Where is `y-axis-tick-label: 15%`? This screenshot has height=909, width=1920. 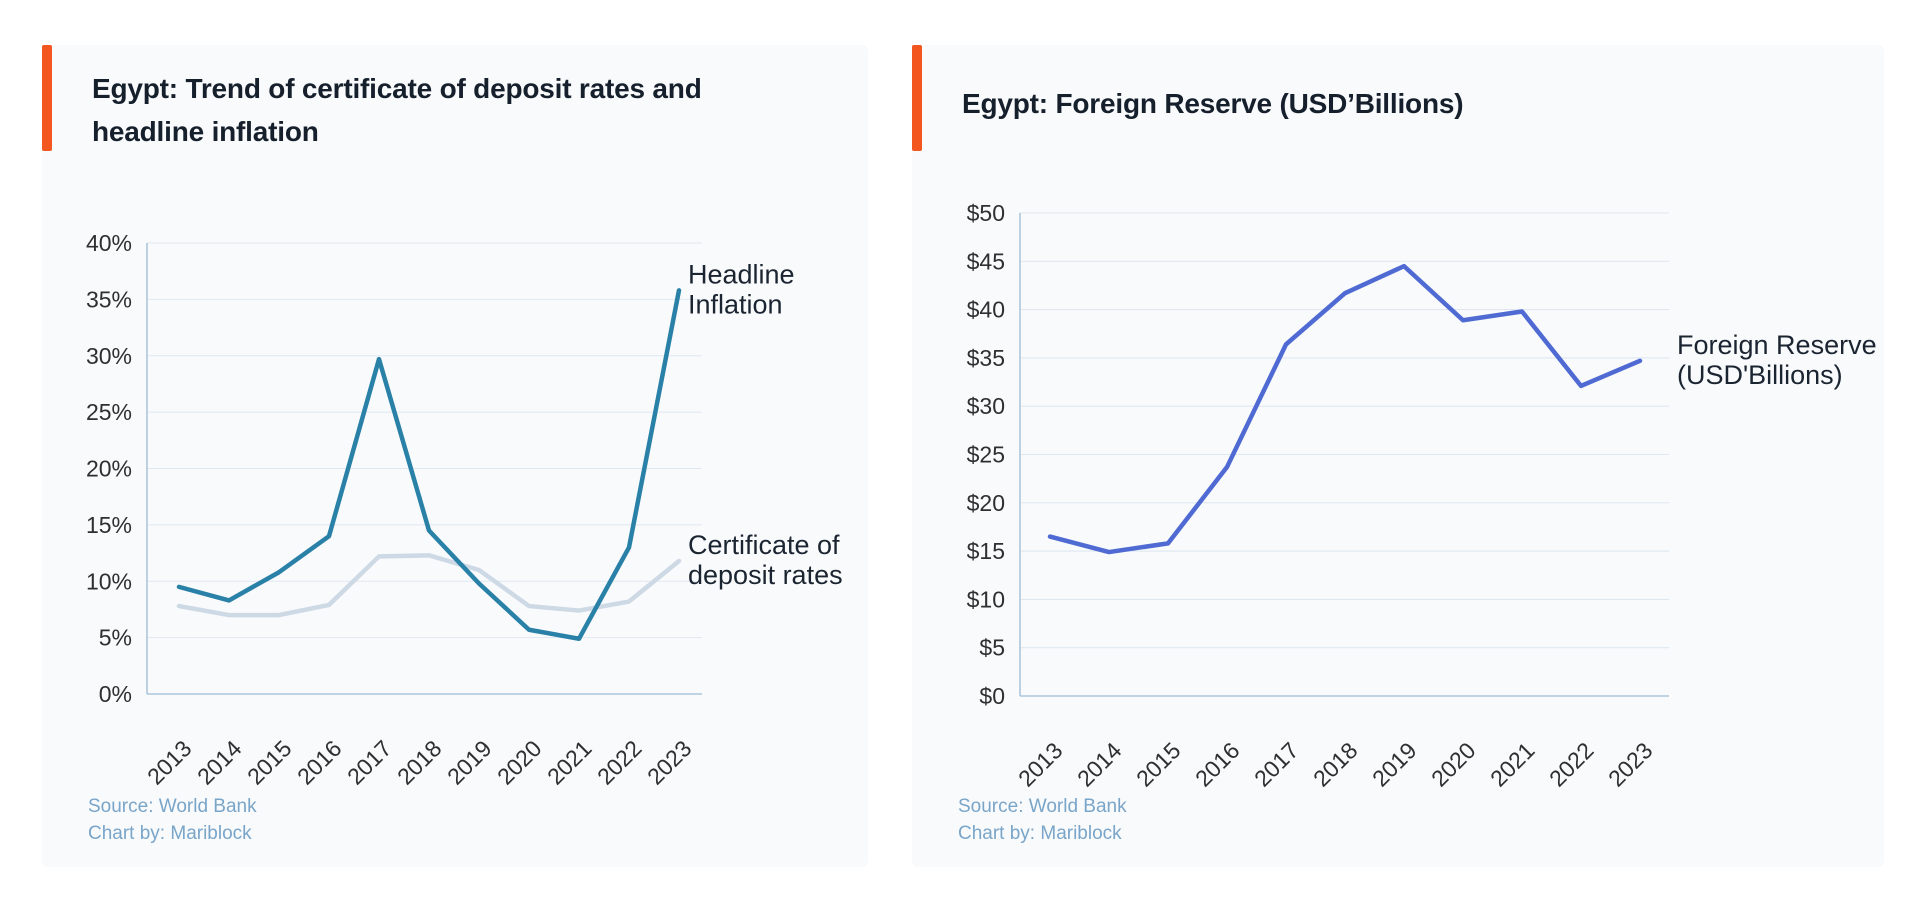
y-axis-tick-label: 15% is located at coordinates (109, 525).